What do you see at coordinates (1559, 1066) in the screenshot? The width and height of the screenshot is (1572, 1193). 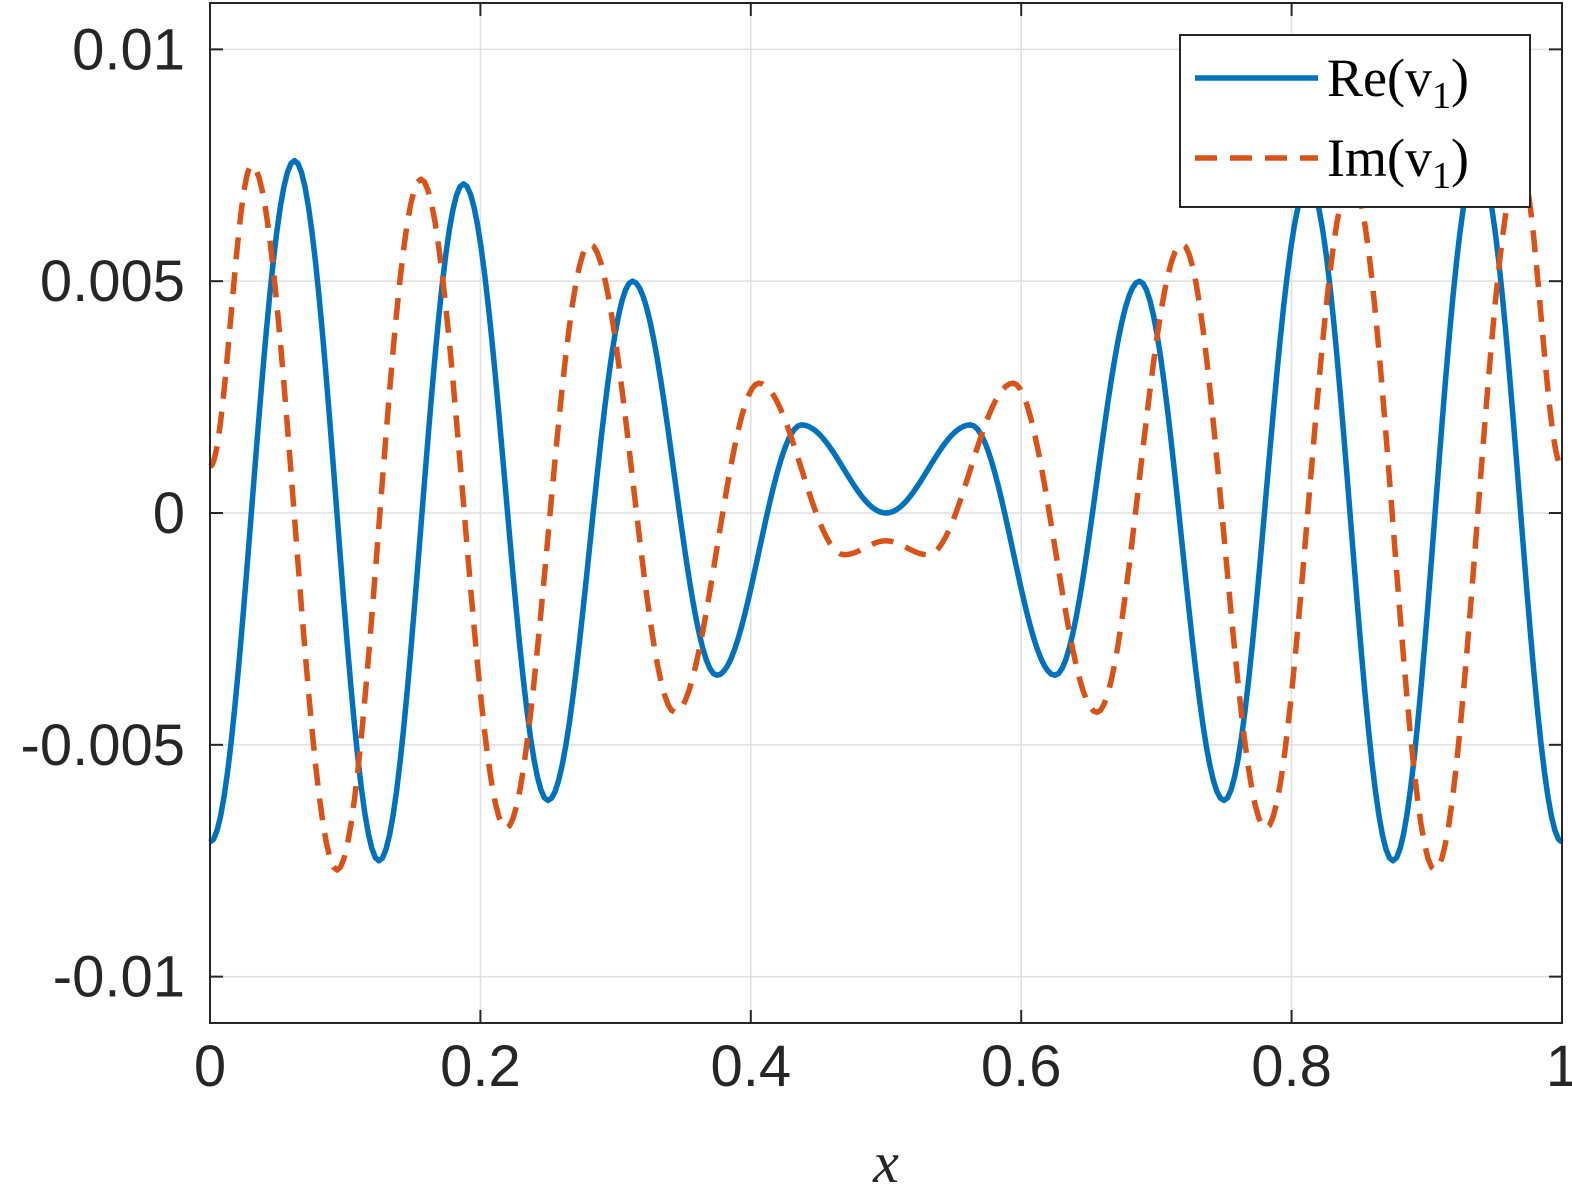 I see `x-tick-label-5: 1` at bounding box center [1559, 1066].